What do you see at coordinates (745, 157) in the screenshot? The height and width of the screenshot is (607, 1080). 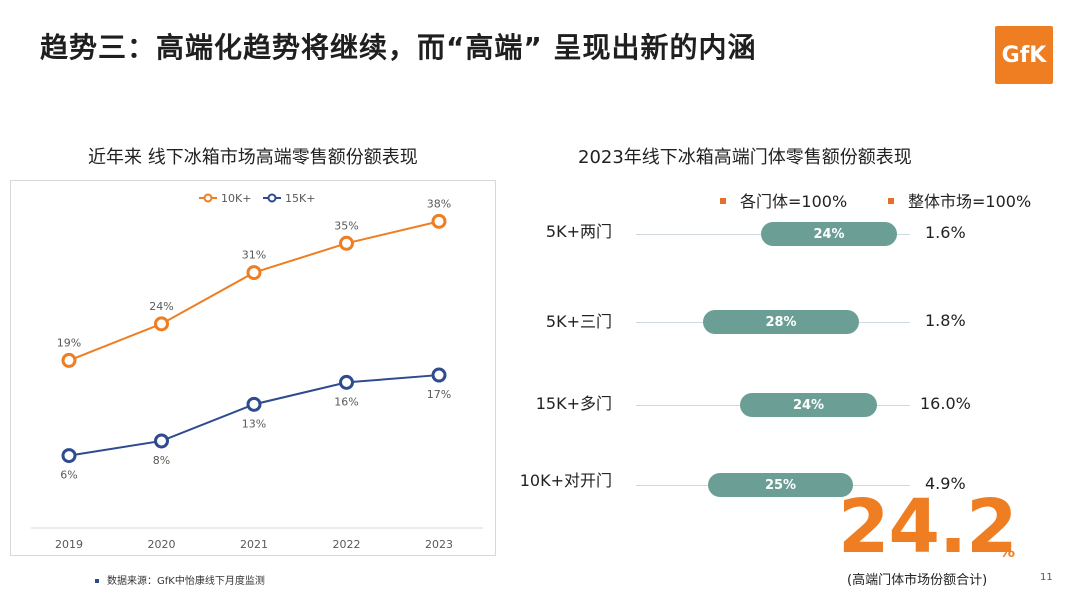 I see `bar-chart-title: 2023年线下冰箱高端门体零售额份额表现` at bounding box center [745, 157].